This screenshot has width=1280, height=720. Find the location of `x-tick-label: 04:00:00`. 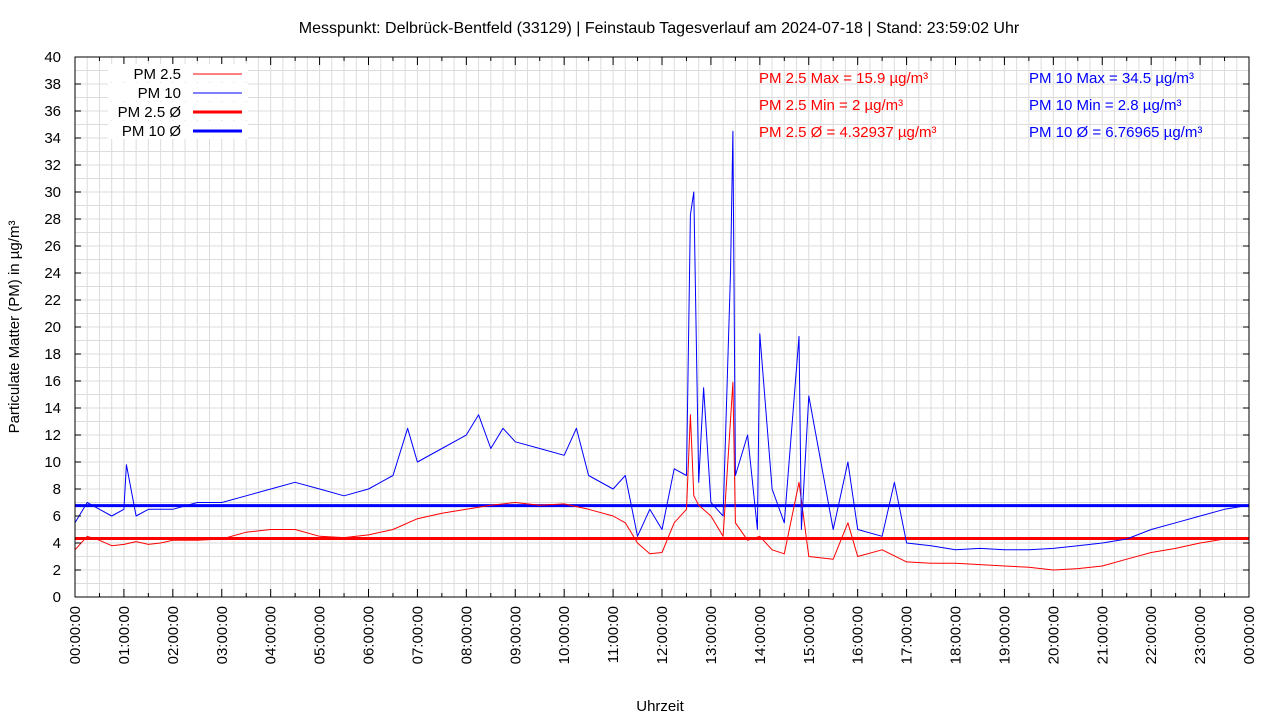

x-tick-label: 04:00:00 is located at coordinates (271, 635).